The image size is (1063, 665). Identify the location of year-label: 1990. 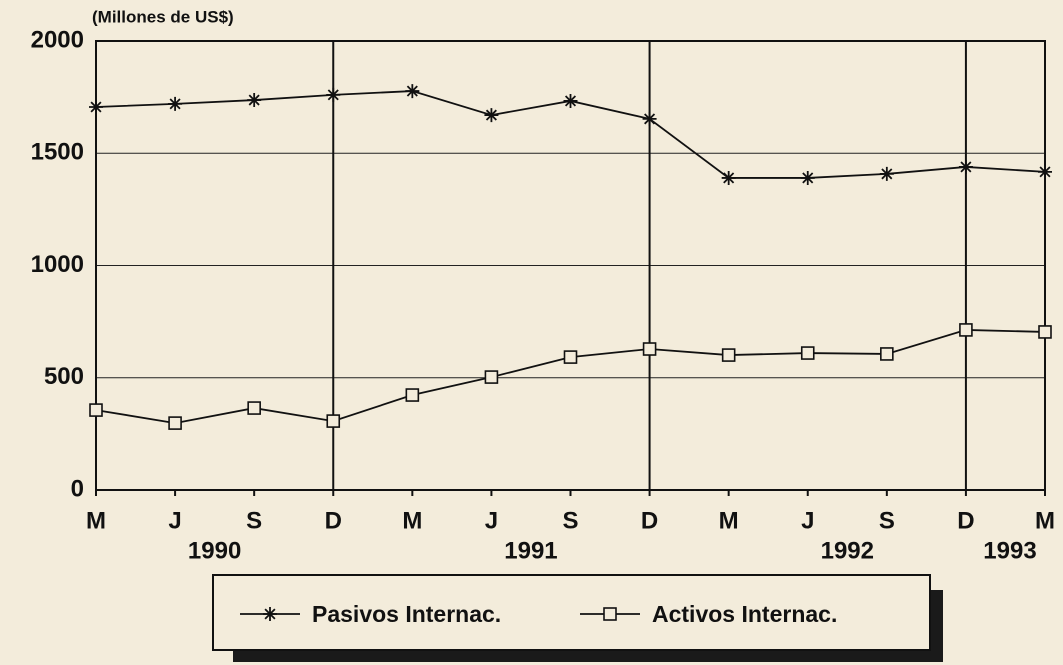
(214, 550).